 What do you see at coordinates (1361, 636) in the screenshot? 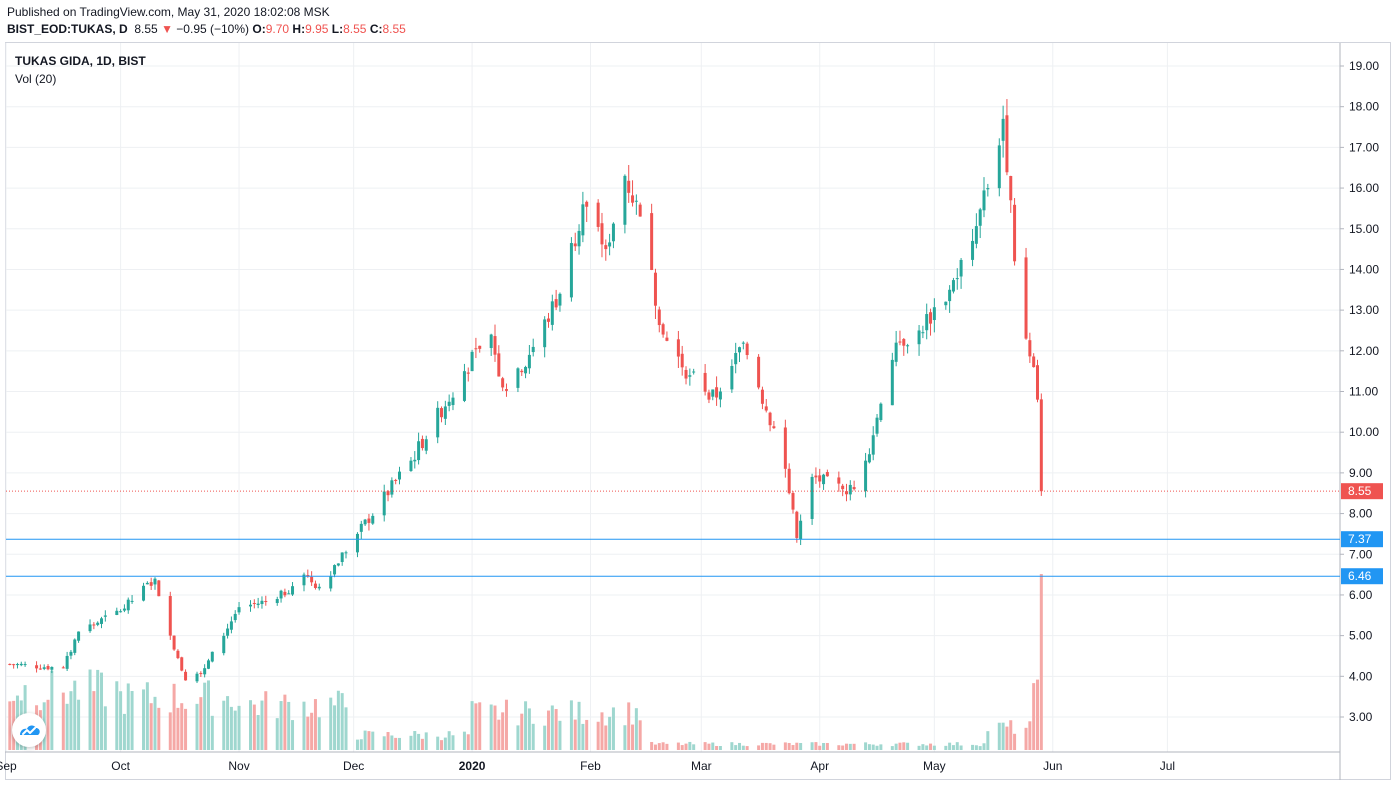
I see `y-tick-label: 5.00` at bounding box center [1361, 636].